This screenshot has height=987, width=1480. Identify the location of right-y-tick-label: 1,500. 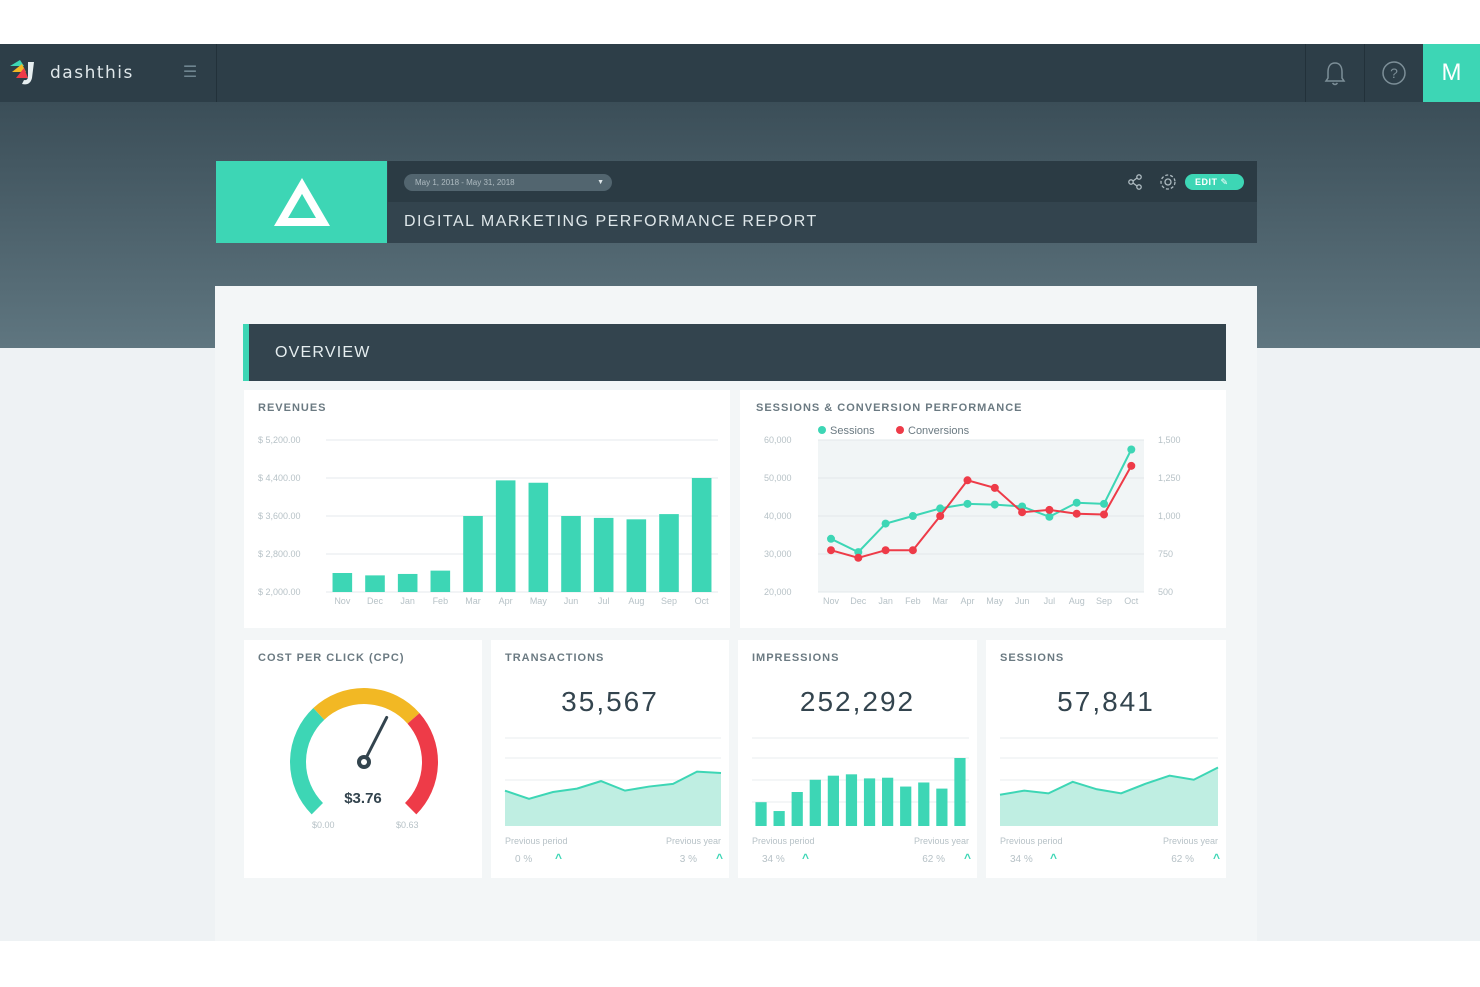
(1169, 440).